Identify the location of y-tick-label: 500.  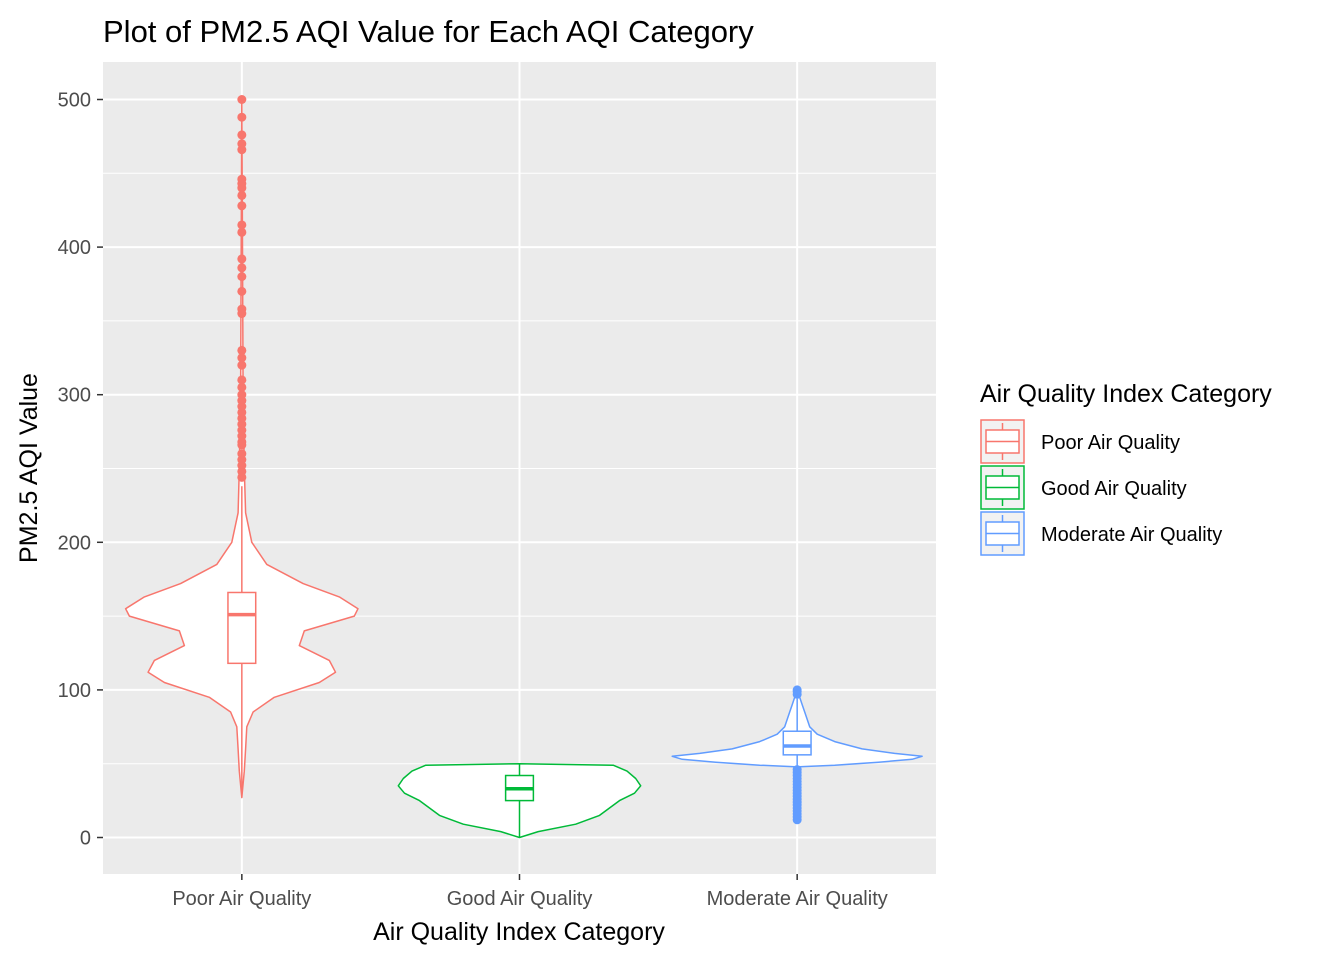
(74, 101).